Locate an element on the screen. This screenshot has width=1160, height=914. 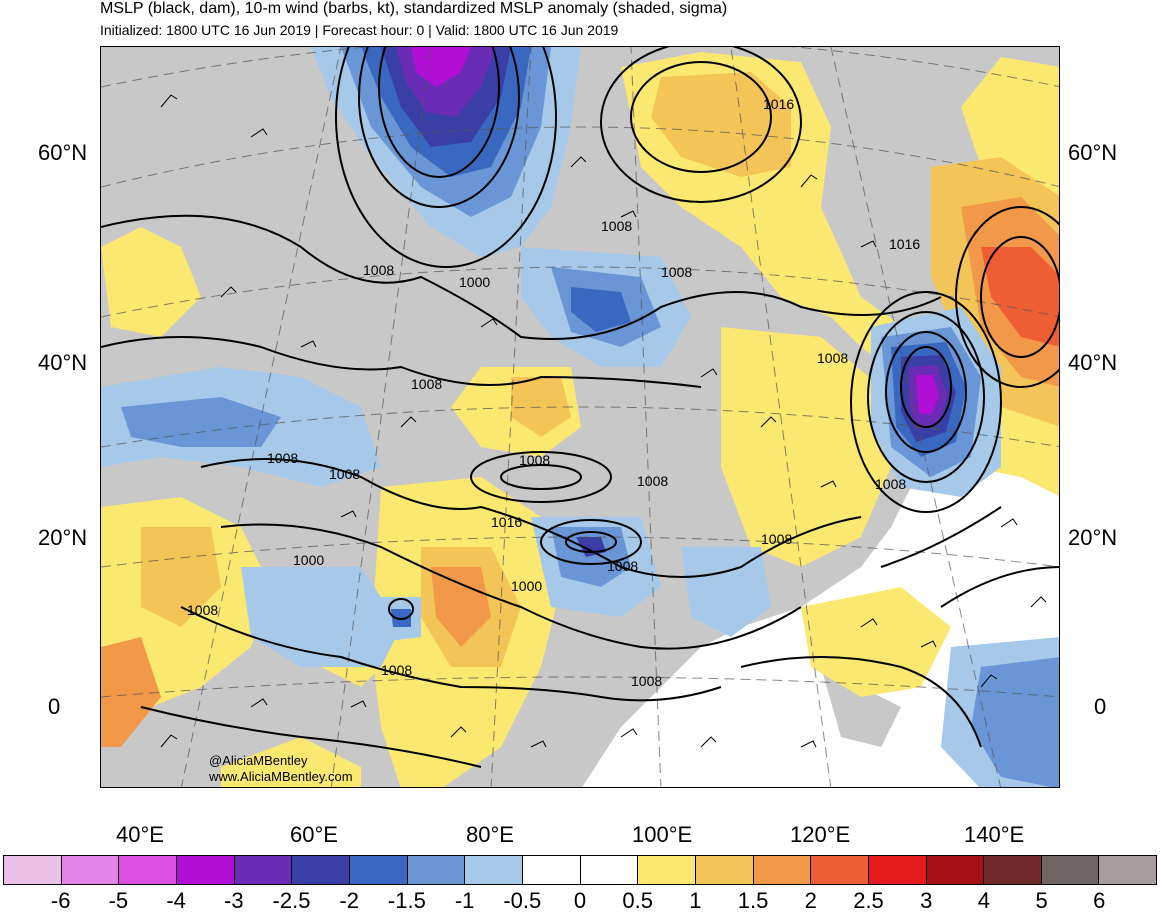
lon-label: 80°E is located at coordinates (490, 834).